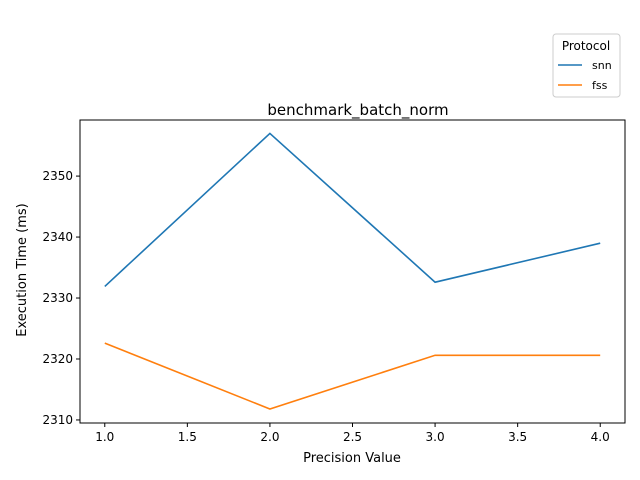 The width and height of the screenshot is (640, 480). I want to click on y-tick-label: 2350, so click(57, 176).